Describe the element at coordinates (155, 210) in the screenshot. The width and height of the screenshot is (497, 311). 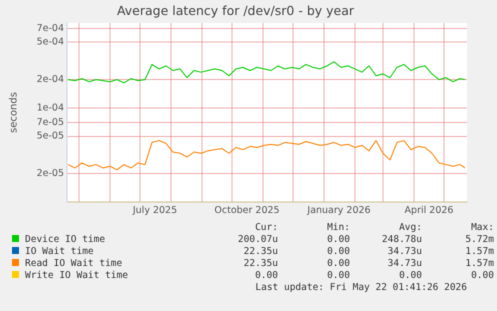
I see `x-tick-label: July 2025` at that location.